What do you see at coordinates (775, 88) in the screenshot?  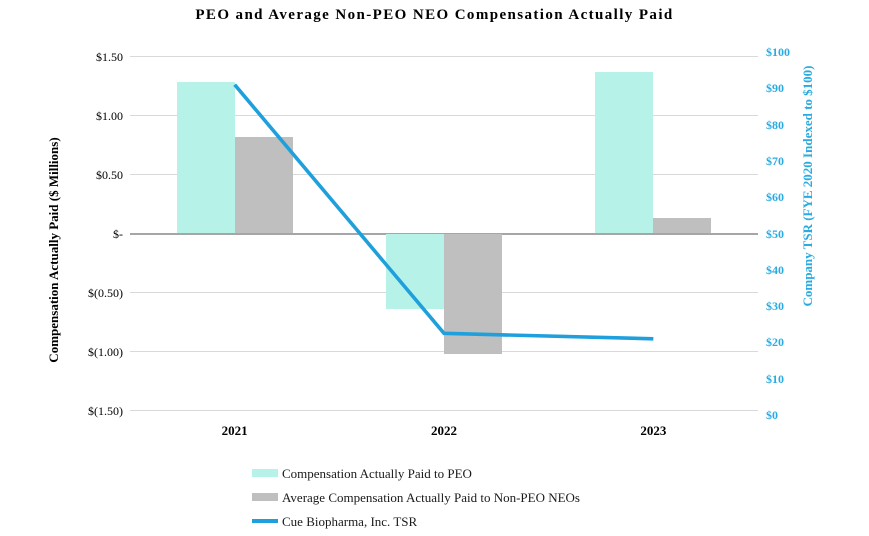 I see `right-axis-tick-label: $90` at bounding box center [775, 88].